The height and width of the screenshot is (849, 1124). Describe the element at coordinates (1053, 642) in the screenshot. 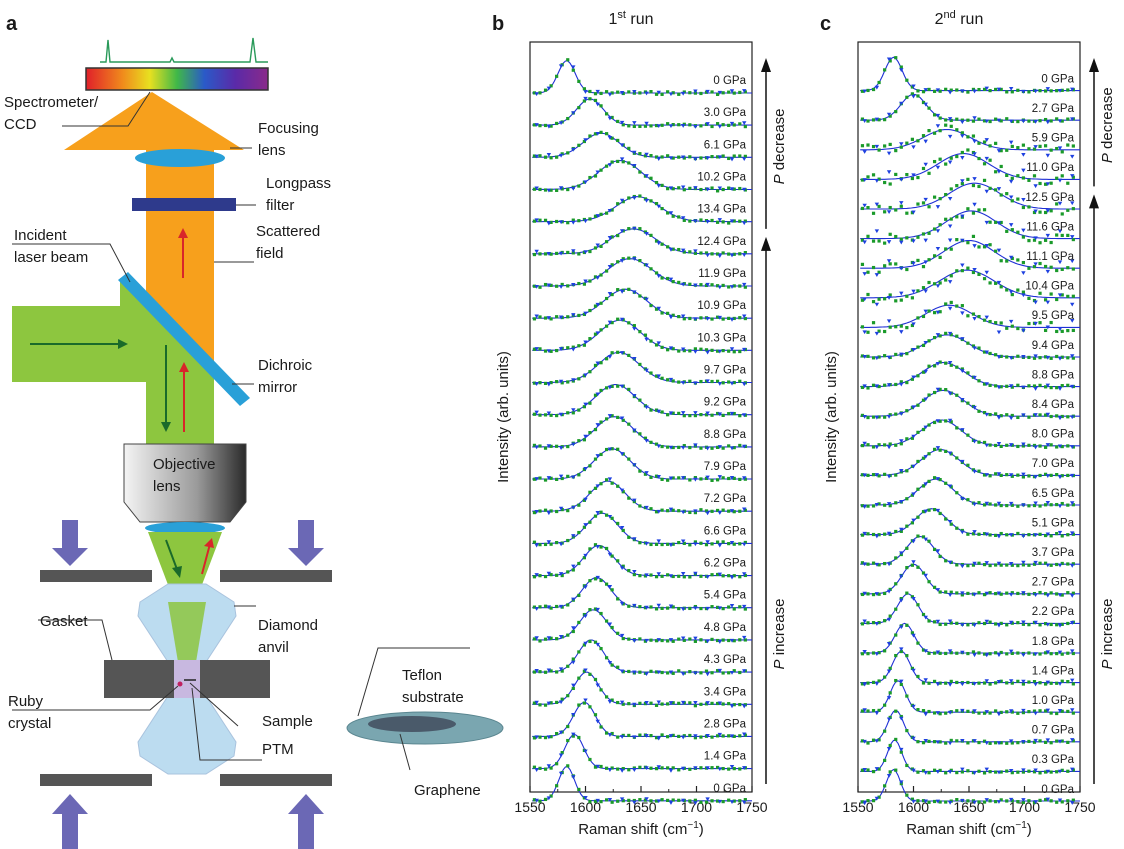

I see `pressure-label: 1.8 GPa` at that location.